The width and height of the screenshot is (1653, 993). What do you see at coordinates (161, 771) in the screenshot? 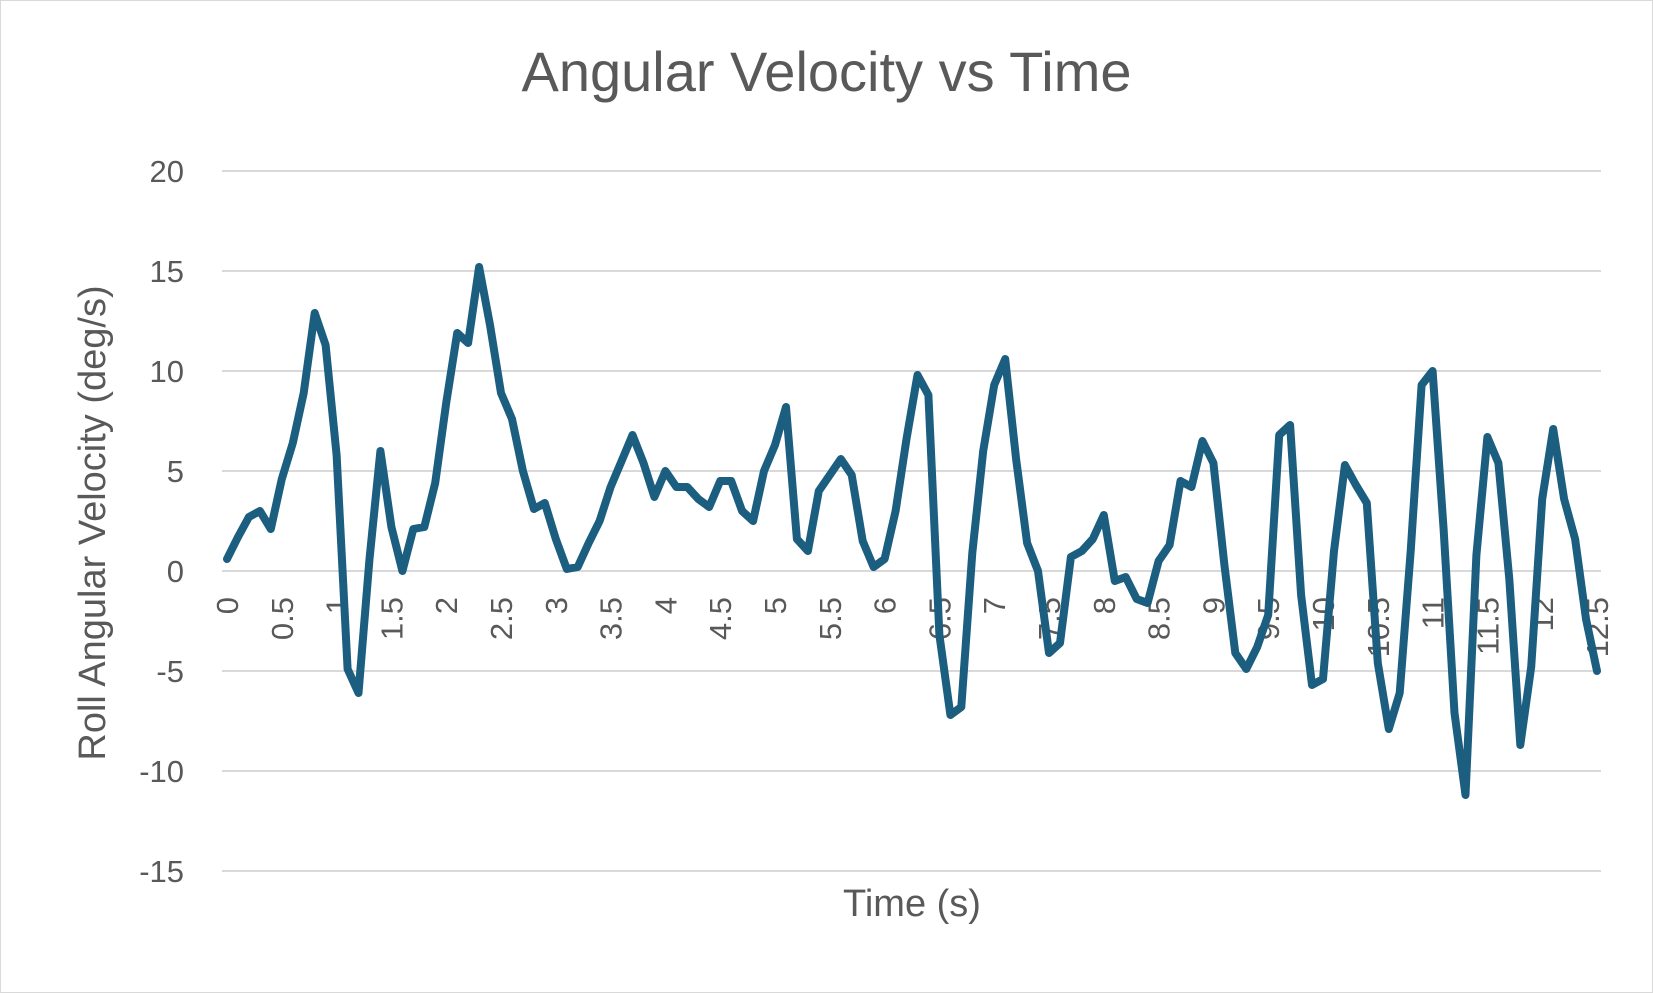
I see `y-tick-label: -10` at bounding box center [161, 771].